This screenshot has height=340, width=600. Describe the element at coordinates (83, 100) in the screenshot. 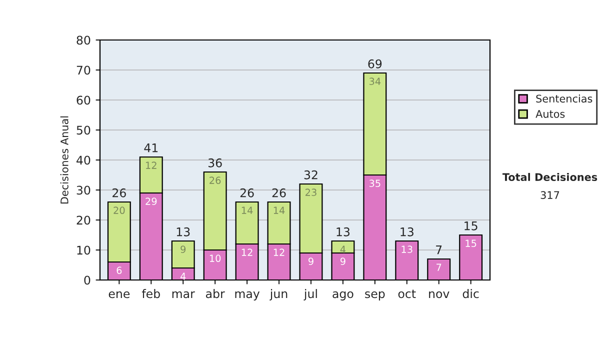

I see `y-tick-label: 60` at that location.